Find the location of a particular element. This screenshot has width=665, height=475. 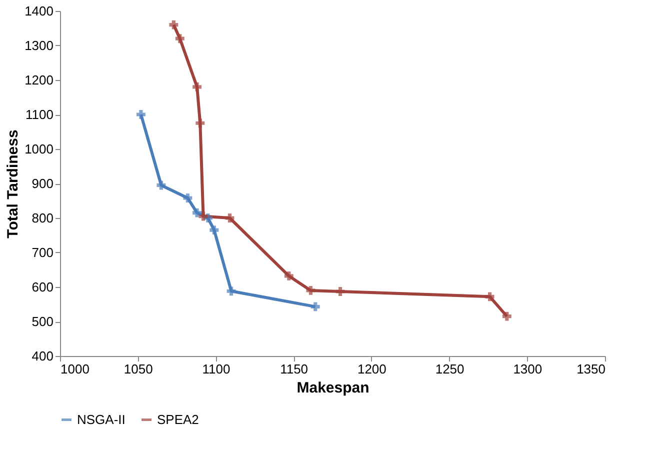

legend-label: SPEA2 is located at coordinates (178, 419).